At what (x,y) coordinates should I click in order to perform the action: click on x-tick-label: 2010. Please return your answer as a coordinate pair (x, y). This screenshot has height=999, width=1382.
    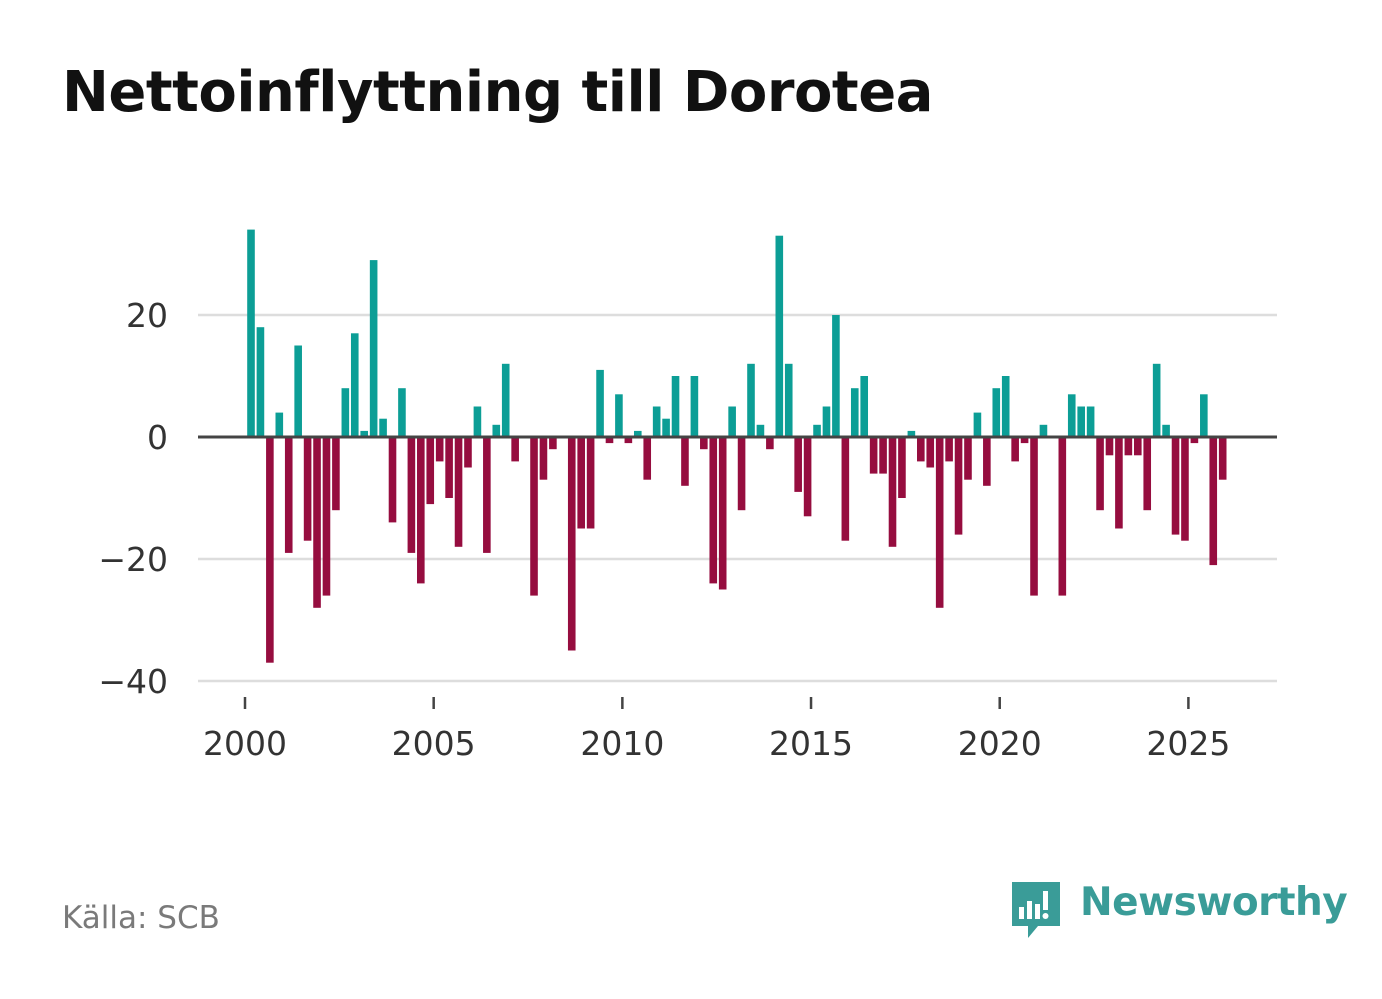
    Looking at the image, I should click on (622, 743).